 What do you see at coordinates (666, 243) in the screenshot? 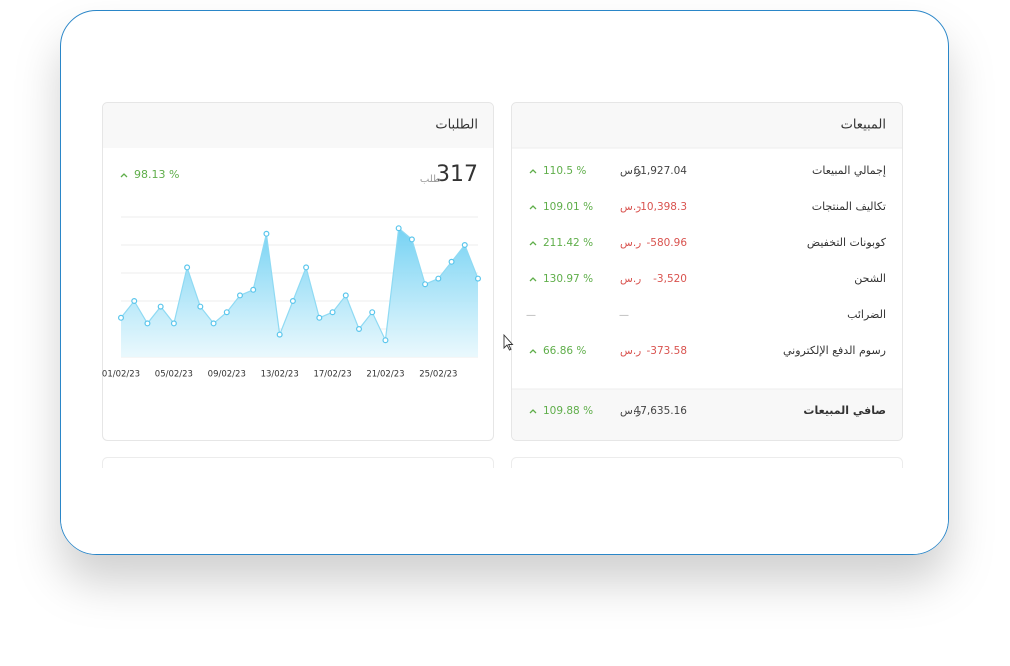
I see `row-value: -580.96` at bounding box center [666, 243].